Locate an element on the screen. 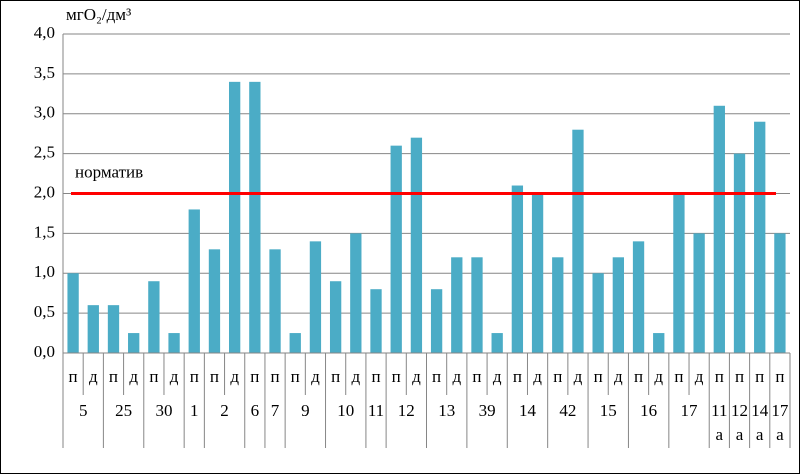 This screenshot has height=474, width=800. x-group-label: 16 is located at coordinates (648, 410).